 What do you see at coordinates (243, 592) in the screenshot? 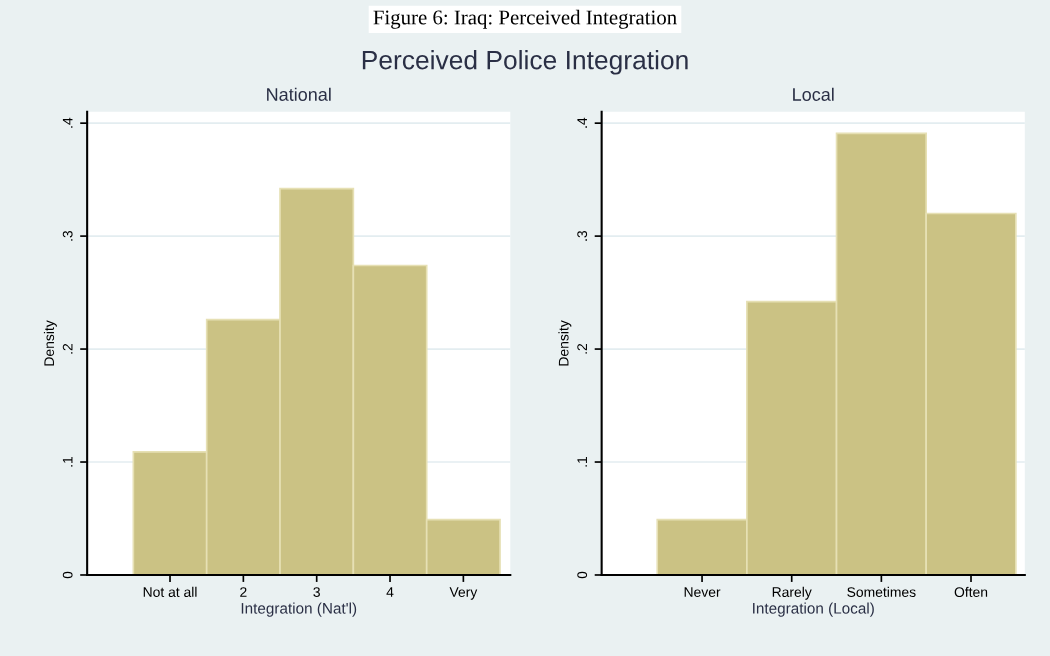
I see `x-tick-label: 2` at bounding box center [243, 592].